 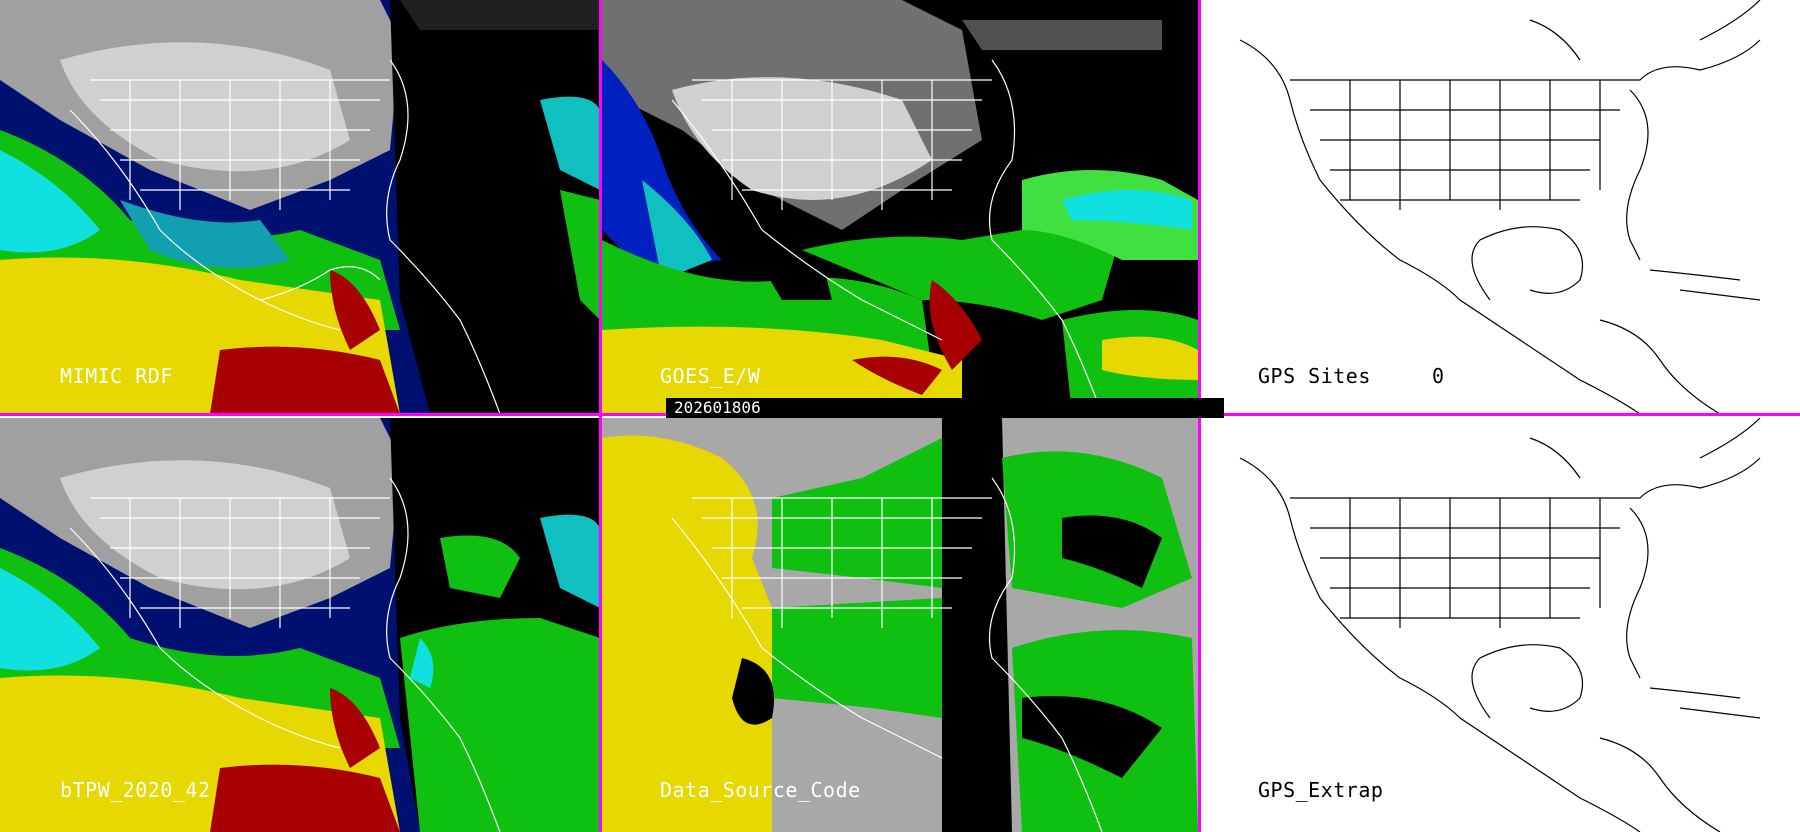 I want to click on gps-sites-label: GPS Sites, so click(x=1314, y=376).